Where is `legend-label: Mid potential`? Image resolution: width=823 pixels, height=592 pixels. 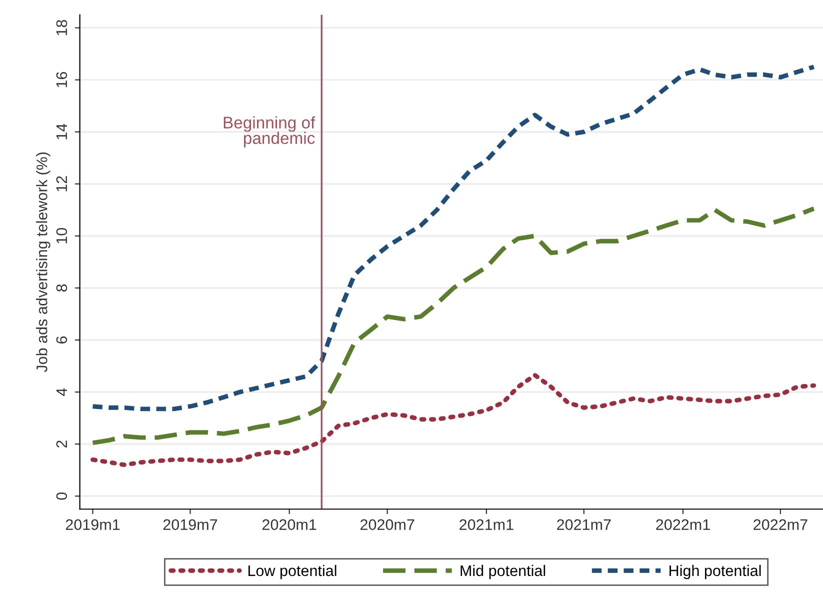 legend-label: Mid potential is located at coordinates (503, 572).